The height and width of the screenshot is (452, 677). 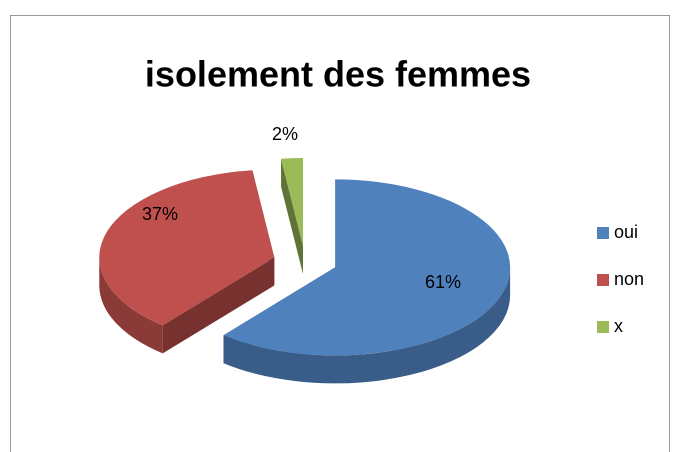 I want to click on data-label: 2%, so click(x=285, y=134).